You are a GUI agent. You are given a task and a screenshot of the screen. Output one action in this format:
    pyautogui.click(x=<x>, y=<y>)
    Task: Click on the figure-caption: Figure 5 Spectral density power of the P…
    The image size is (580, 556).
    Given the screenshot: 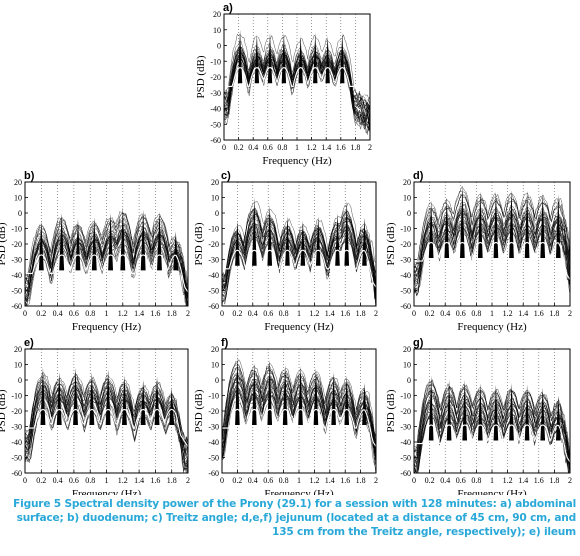 What is the action you would take?
    pyautogui.click(x=294, y=518)
    